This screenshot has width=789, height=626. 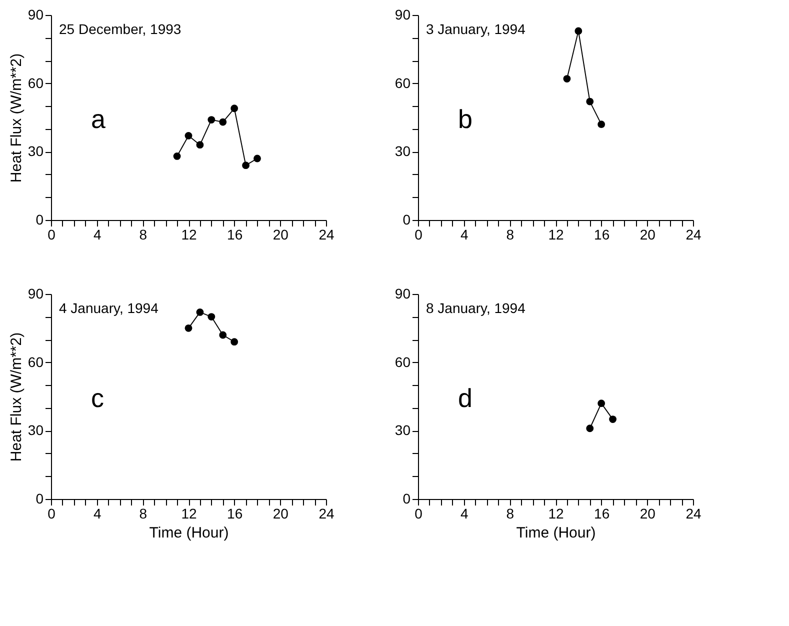 I want to click on annotation: a, so click(x=98, y=119).